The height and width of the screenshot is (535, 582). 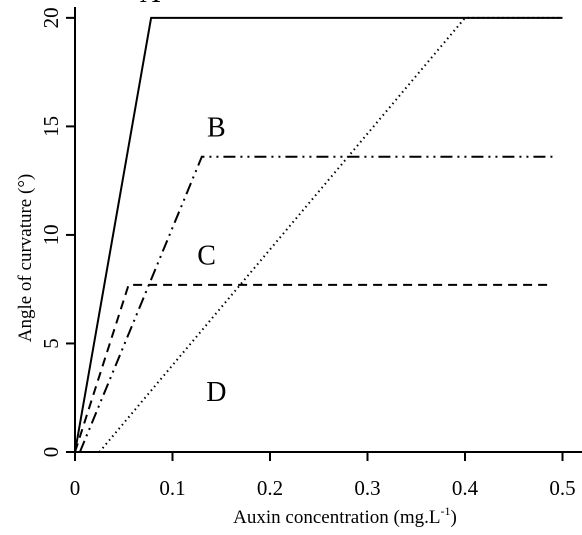 I want to click on series-label-c: C, so click(x=206, y=255).